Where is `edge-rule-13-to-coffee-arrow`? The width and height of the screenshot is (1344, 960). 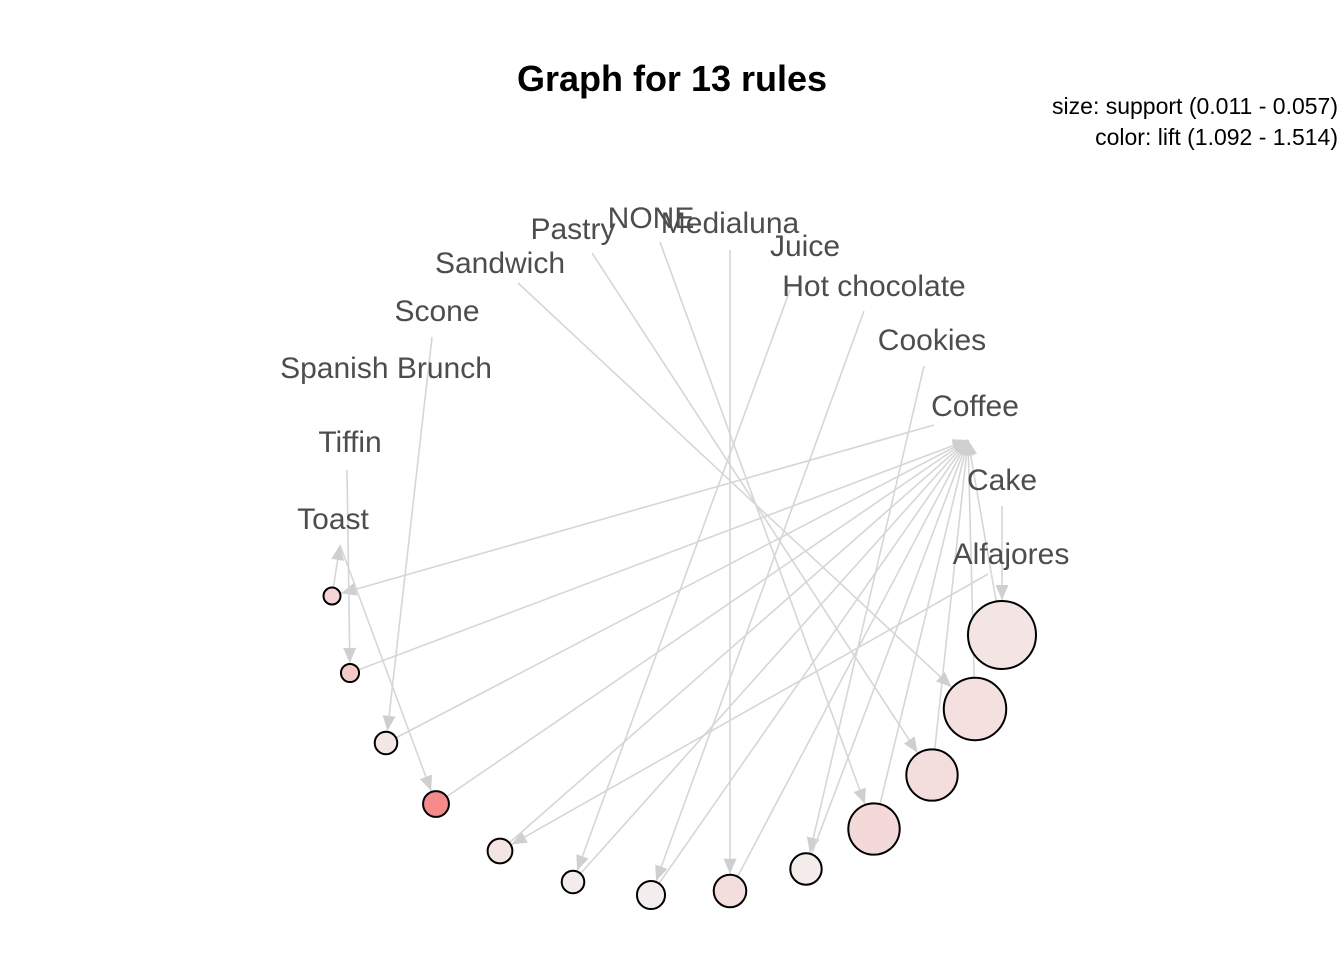 edge-rule-13-to-coffee-arrow is located at coordinates (970, 448).